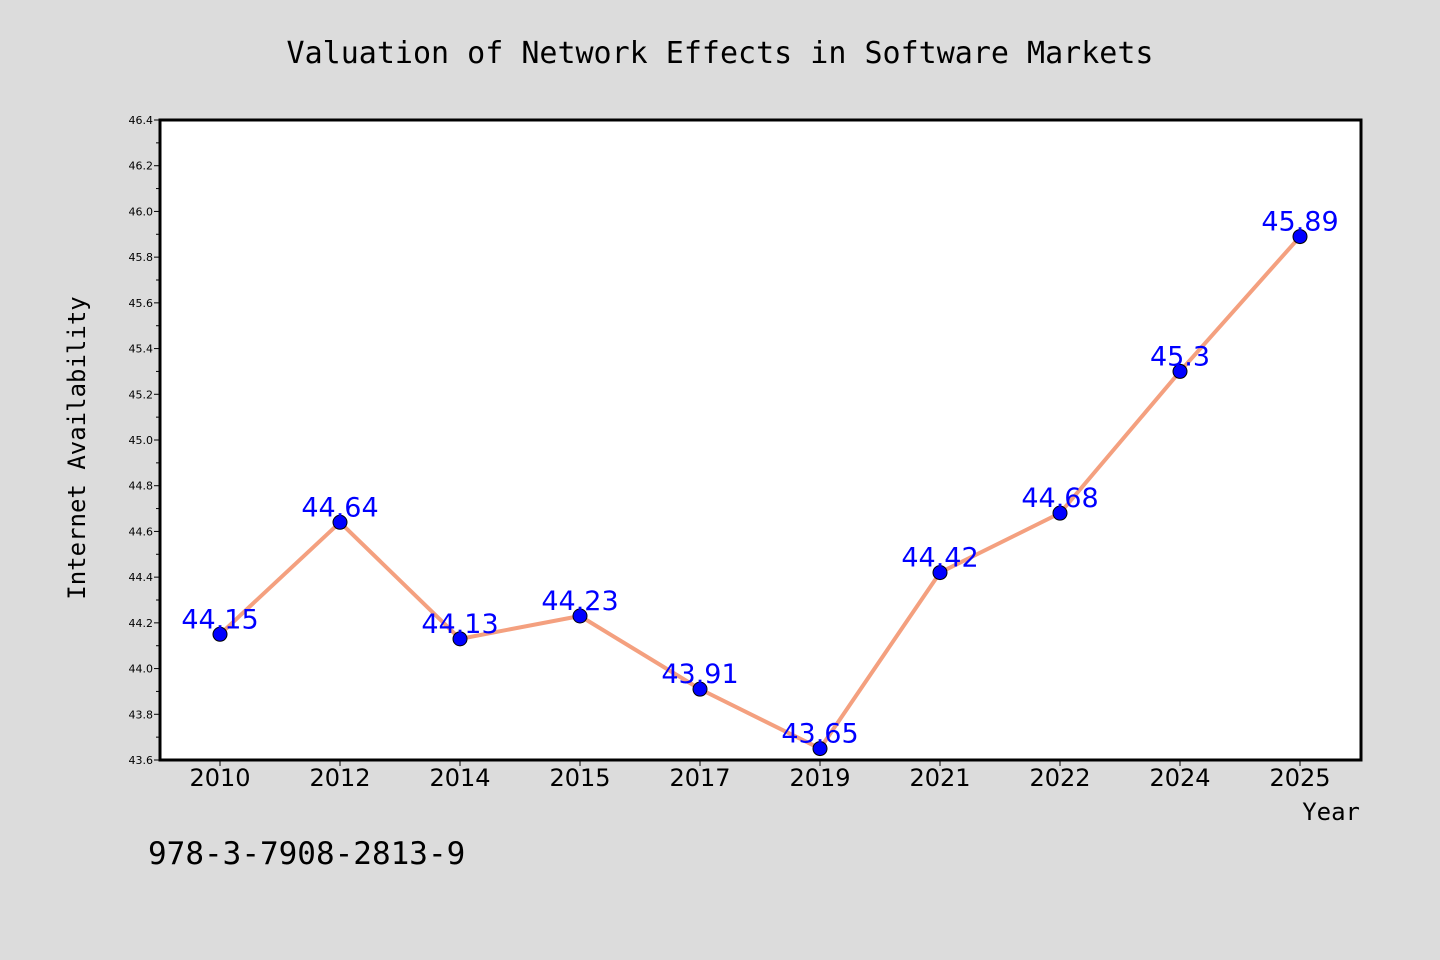 Image resolution: width=1440 pixels, height=960 pixels. What do you see at coordinates (141, 486) in the screenshot?
I see `y-tick-label: 44.8` at bounding box center [141, 486].